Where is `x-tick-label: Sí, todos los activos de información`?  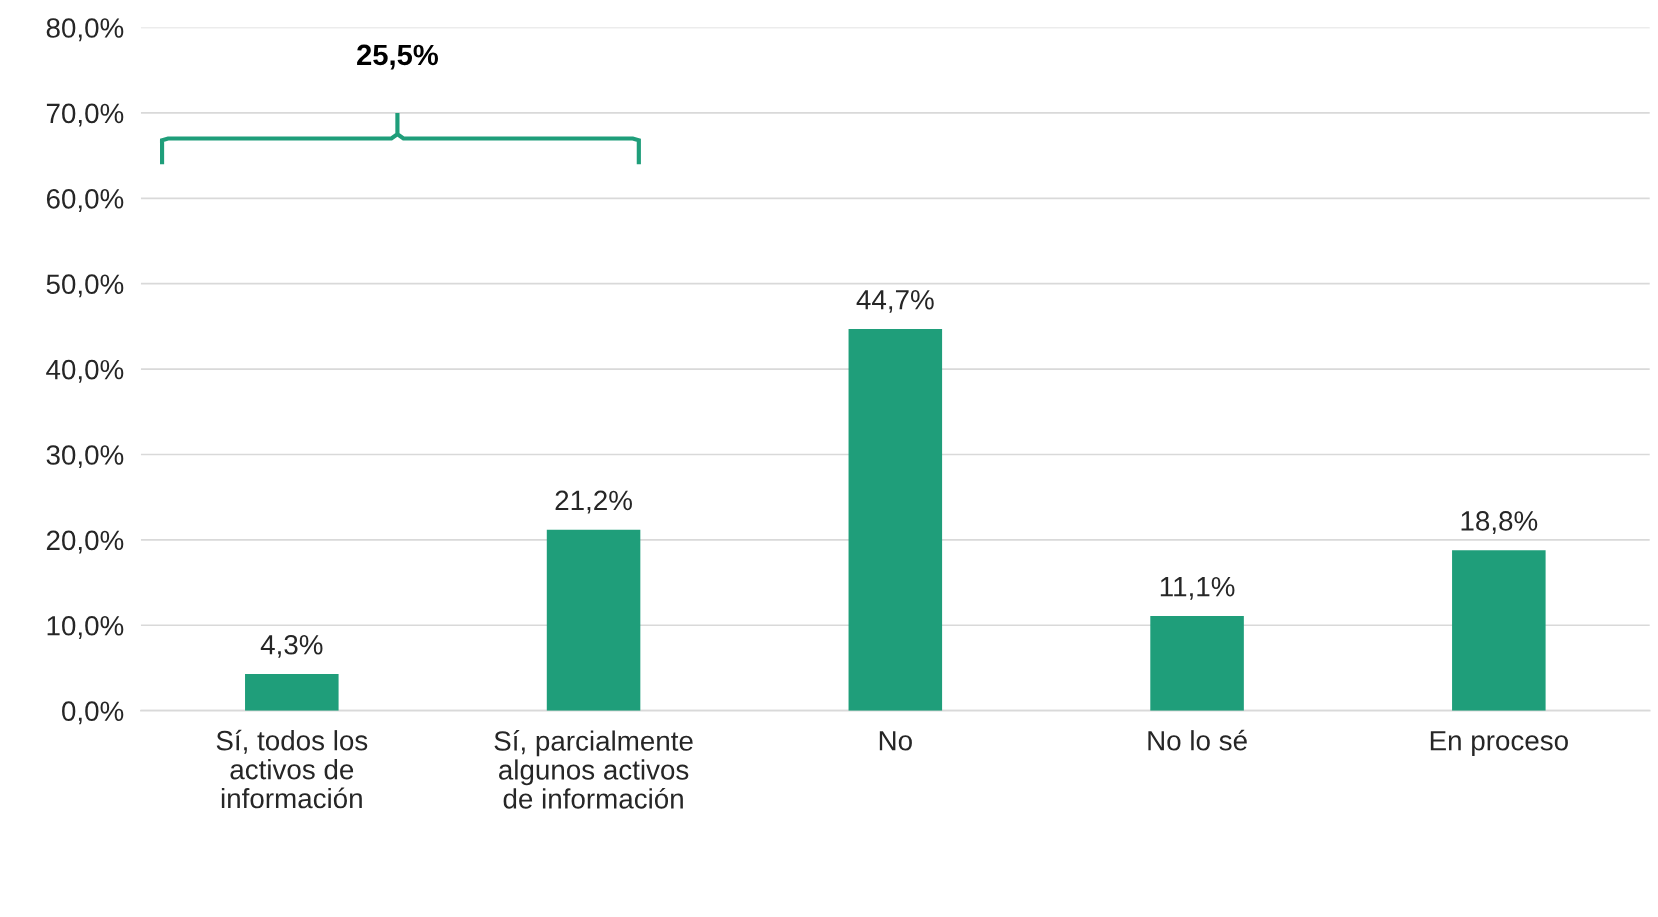 x-tick-label: Sí, todos los activos de información is located at coordinates (292, 769).